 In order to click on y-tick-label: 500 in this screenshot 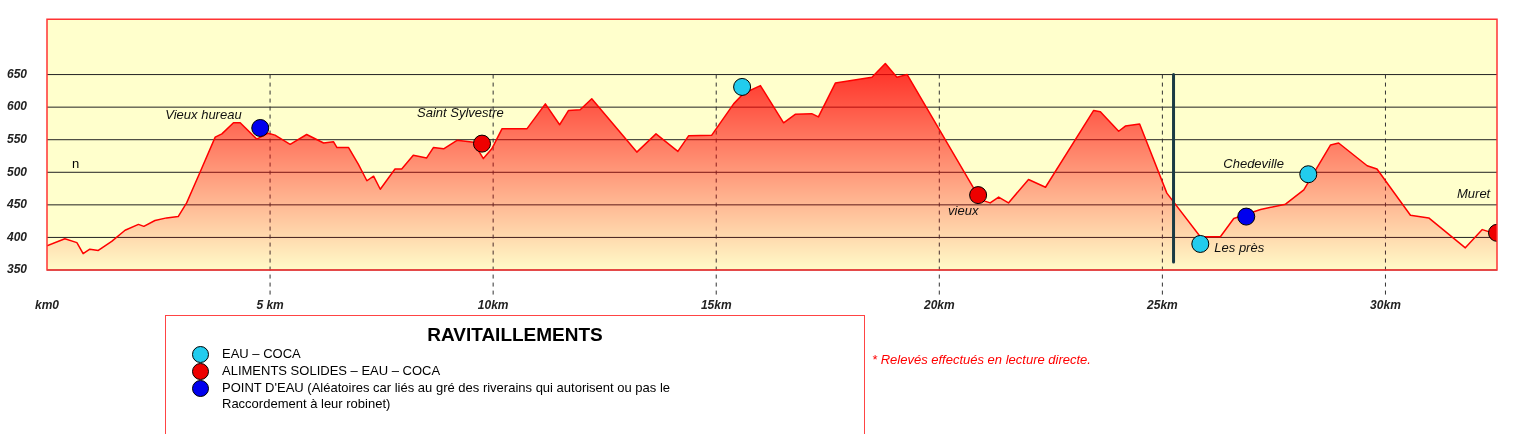, I will do `click(17, 171)`.